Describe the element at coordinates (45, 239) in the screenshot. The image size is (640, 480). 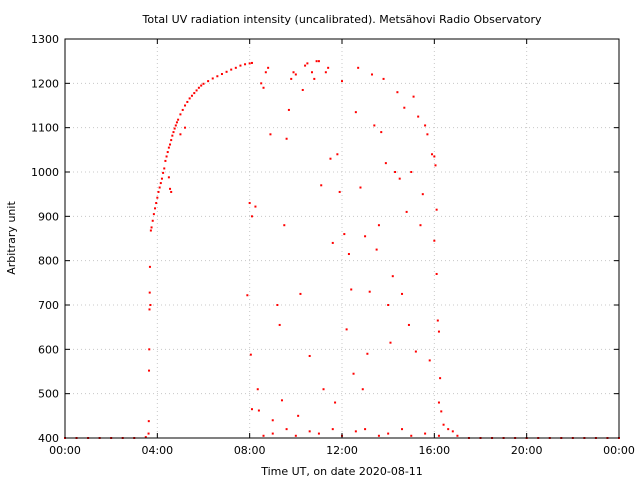
I see `y-tick-labels: 400 500 600 700 800 900 1000 1100 1200 1300` at that location.